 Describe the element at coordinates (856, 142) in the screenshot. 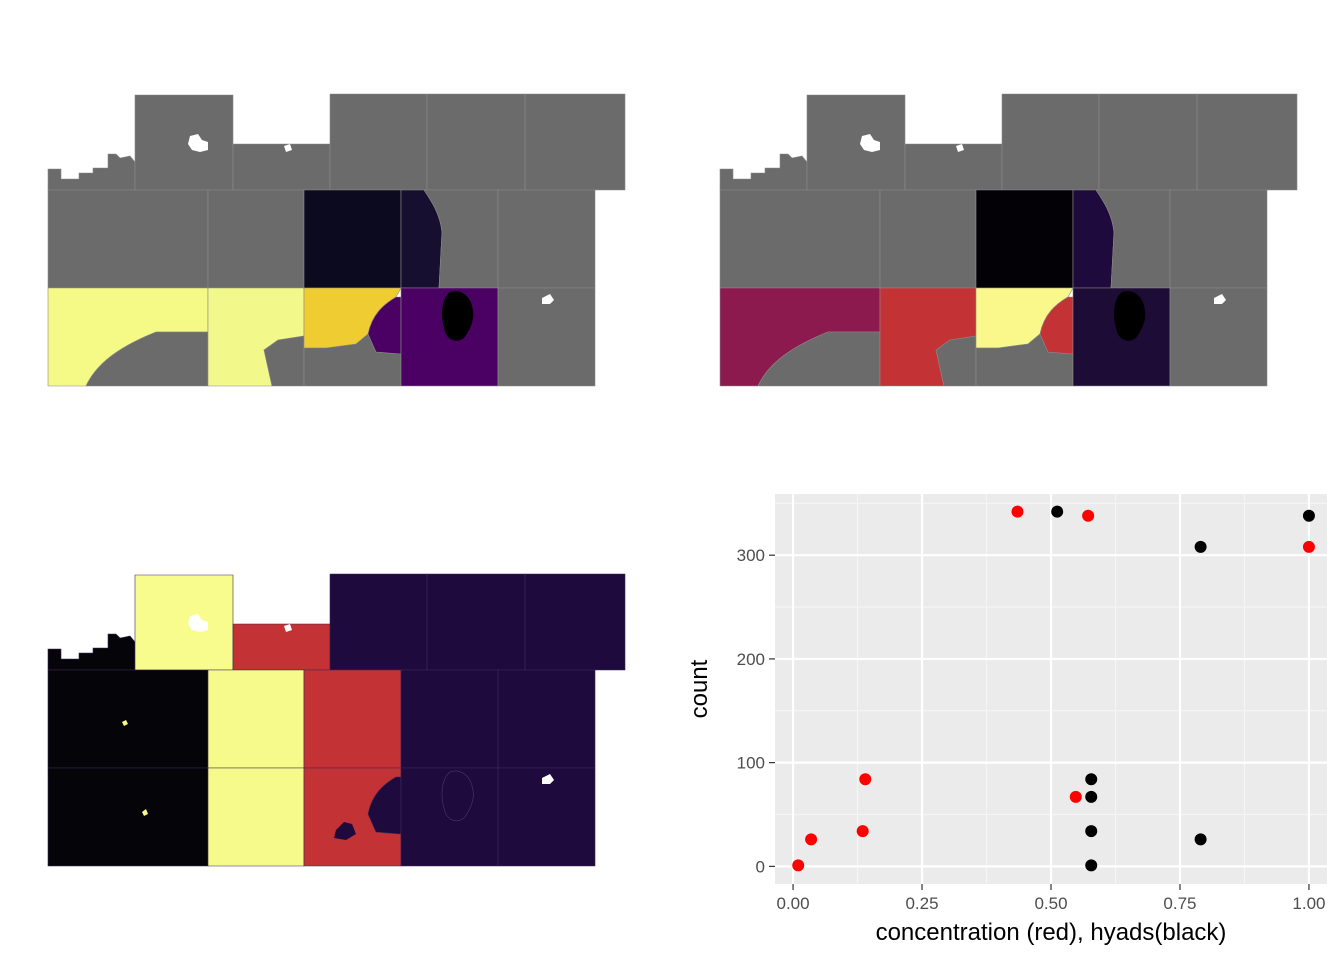

I see `county-tr-r1-a` at that location.